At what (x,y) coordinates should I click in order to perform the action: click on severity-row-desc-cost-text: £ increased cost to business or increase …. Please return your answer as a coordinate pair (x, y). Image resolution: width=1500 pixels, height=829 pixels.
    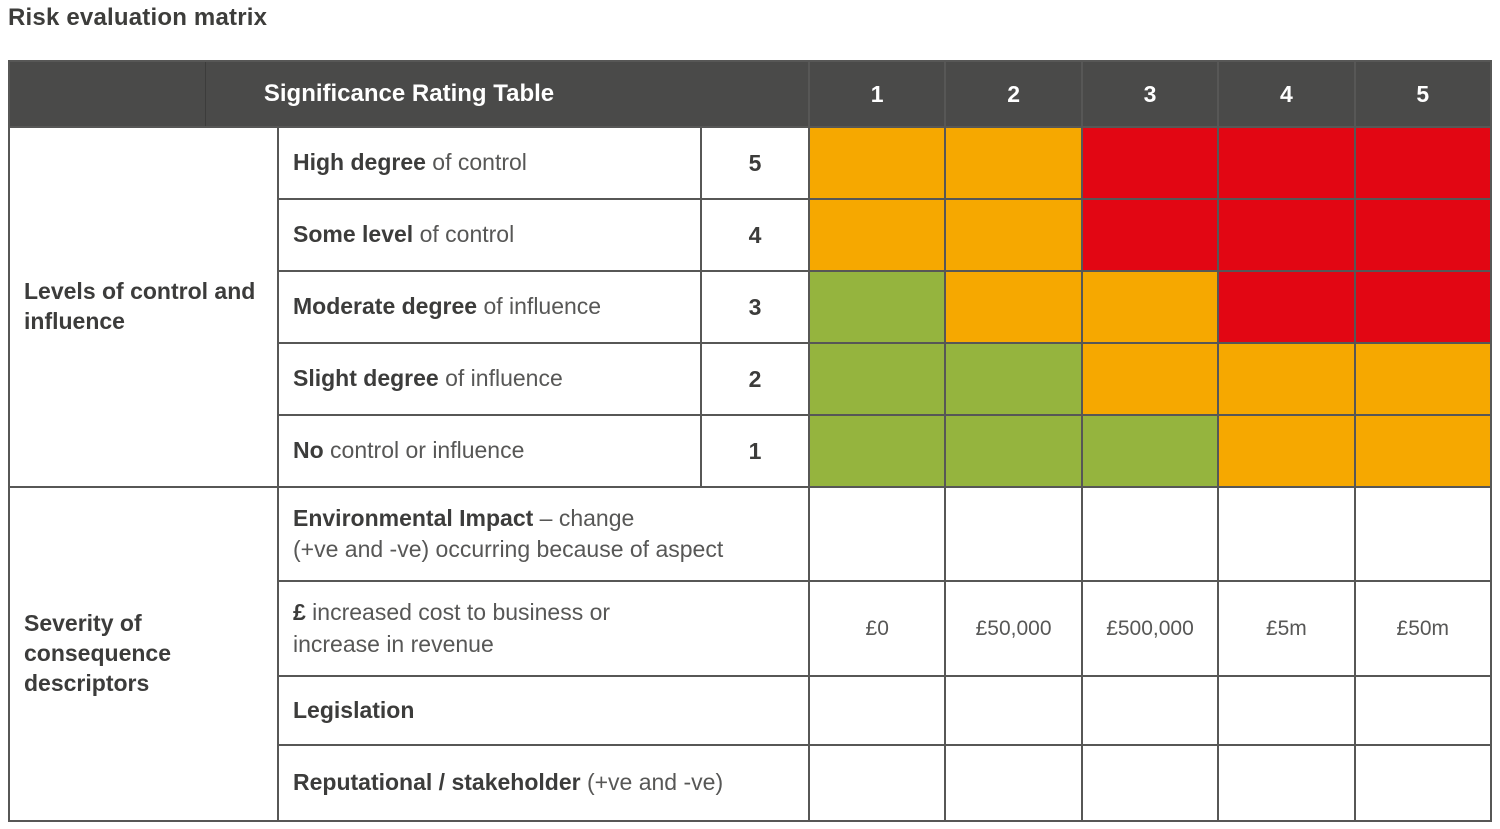
    Looking at the image, I should click on (452, 628).